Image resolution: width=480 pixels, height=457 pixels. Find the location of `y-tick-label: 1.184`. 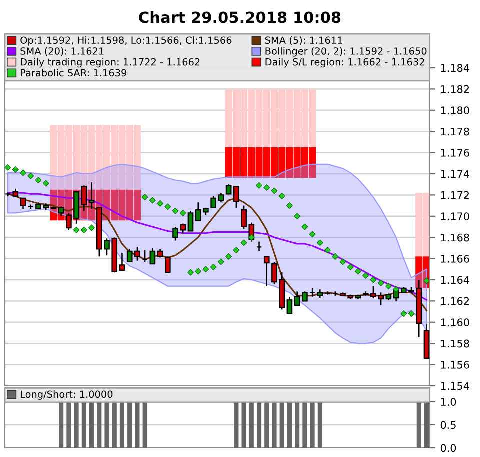

y-tick-label: 1.184 is located at coordinates (455, 68).